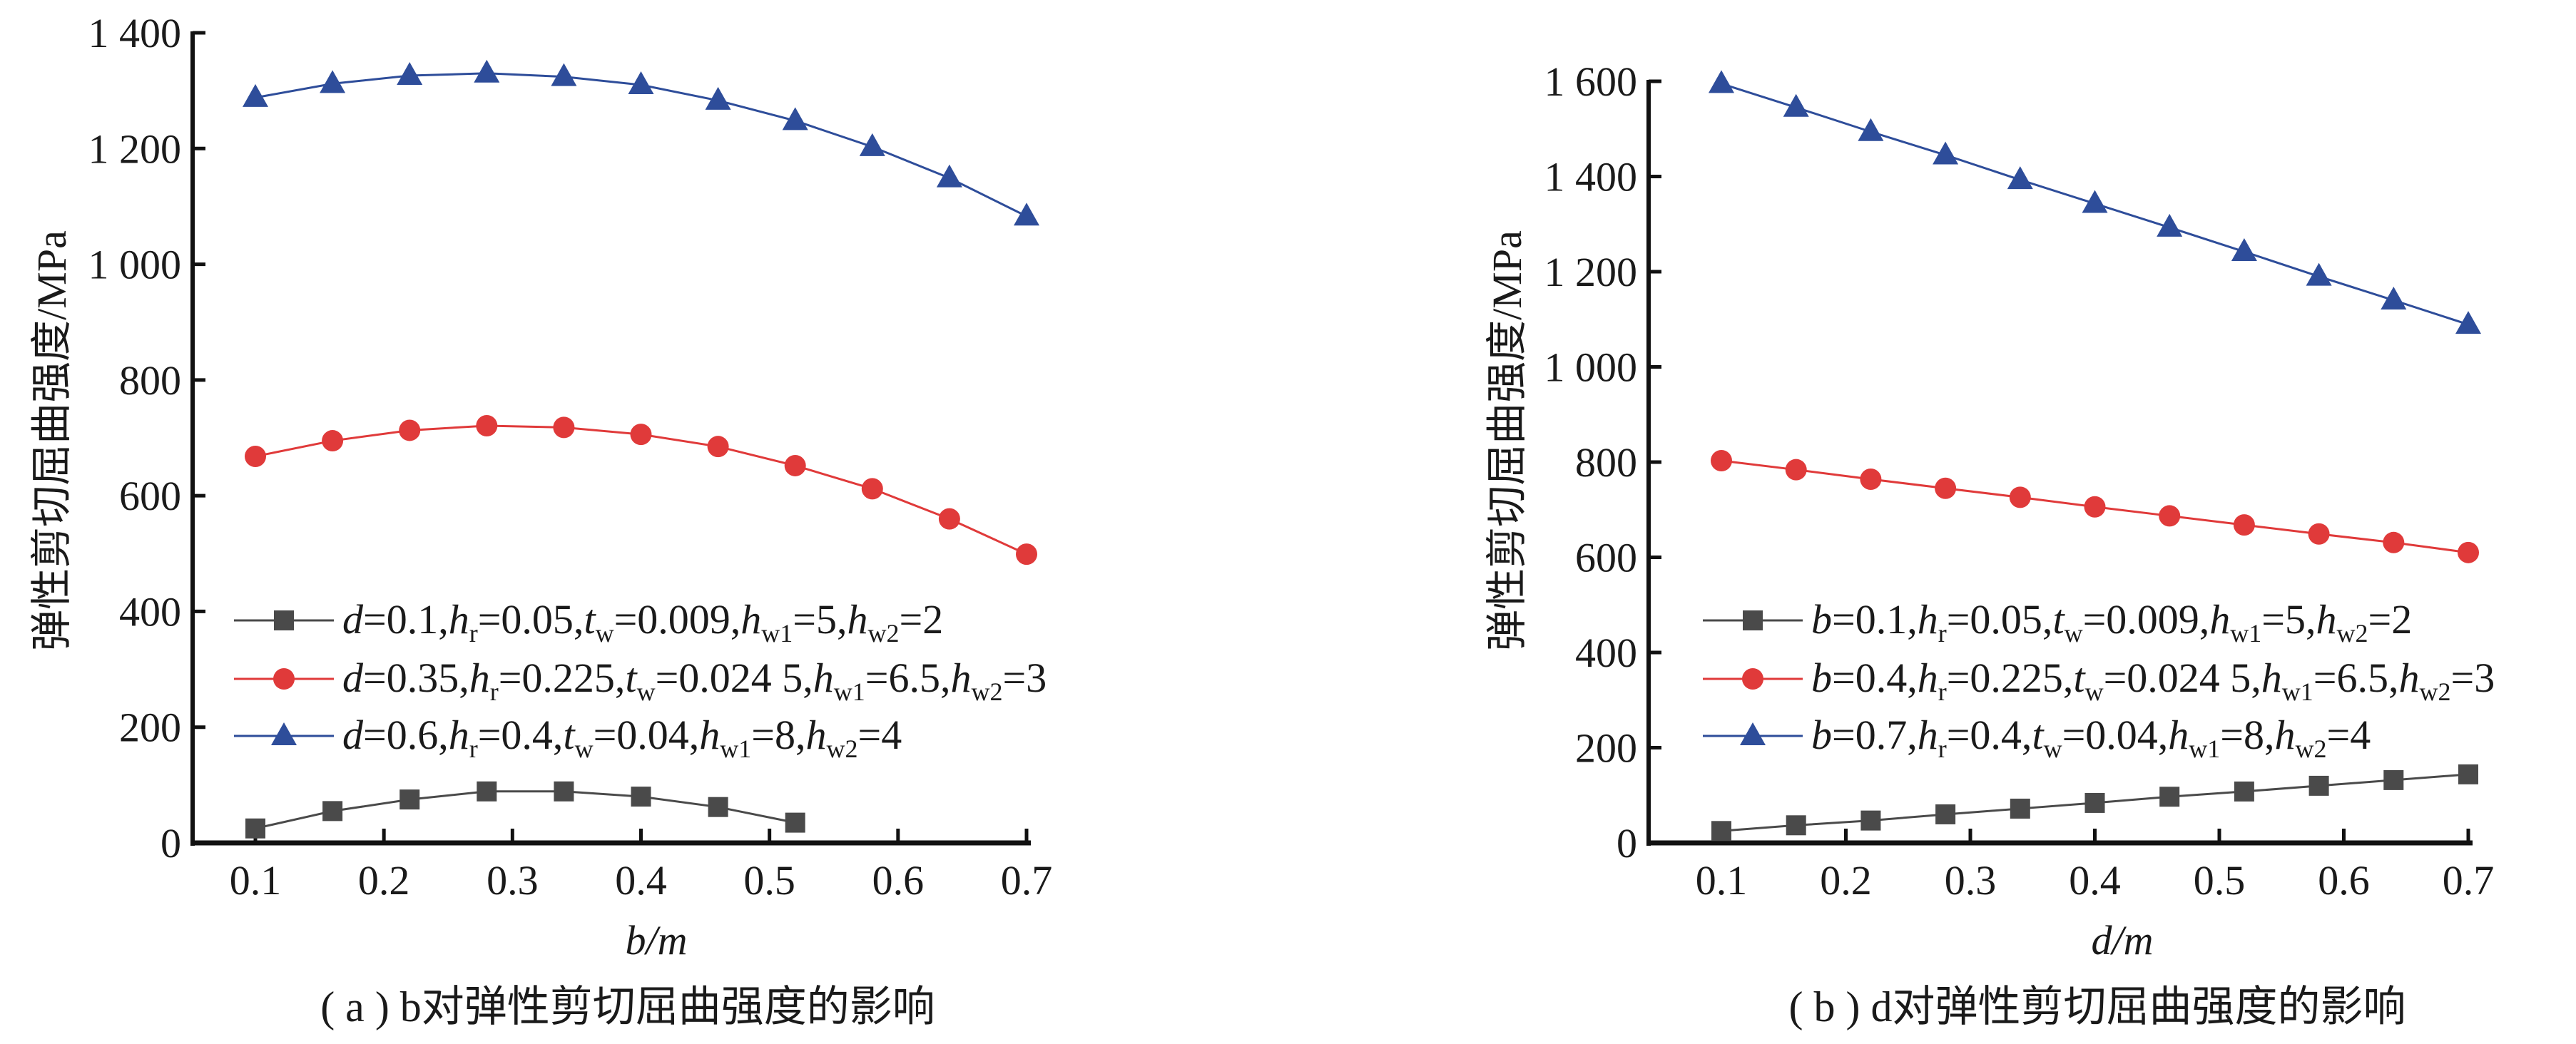  Describe the element at coordinates (1591, 272) in the screenshot. I see `y-tick-label: 1 200` at that location.